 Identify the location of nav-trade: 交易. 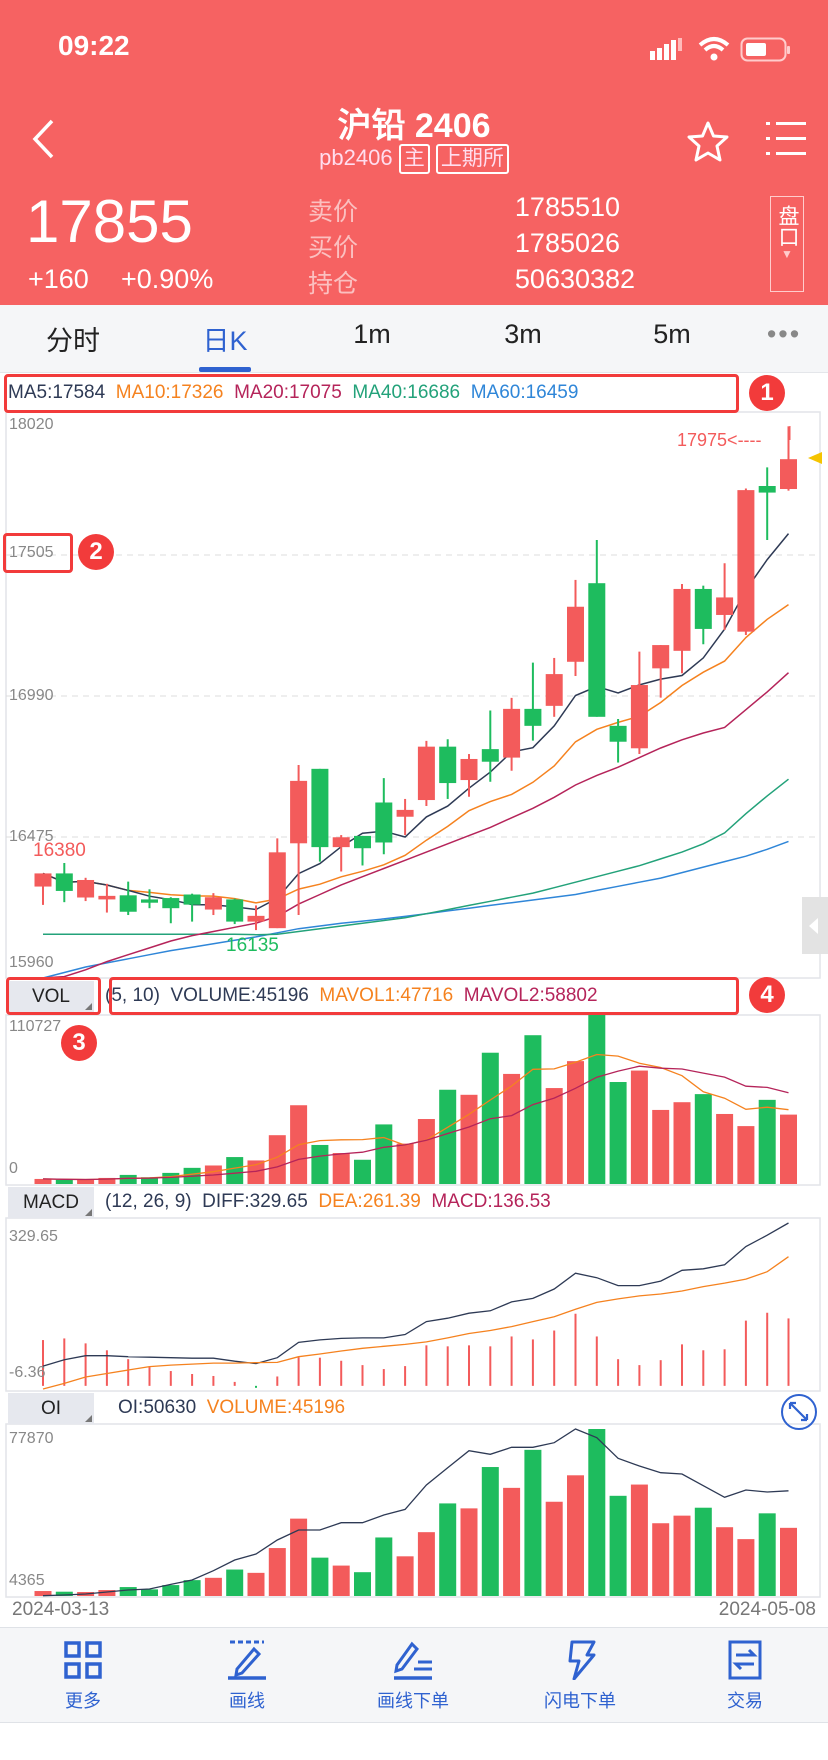
(745, 1676).